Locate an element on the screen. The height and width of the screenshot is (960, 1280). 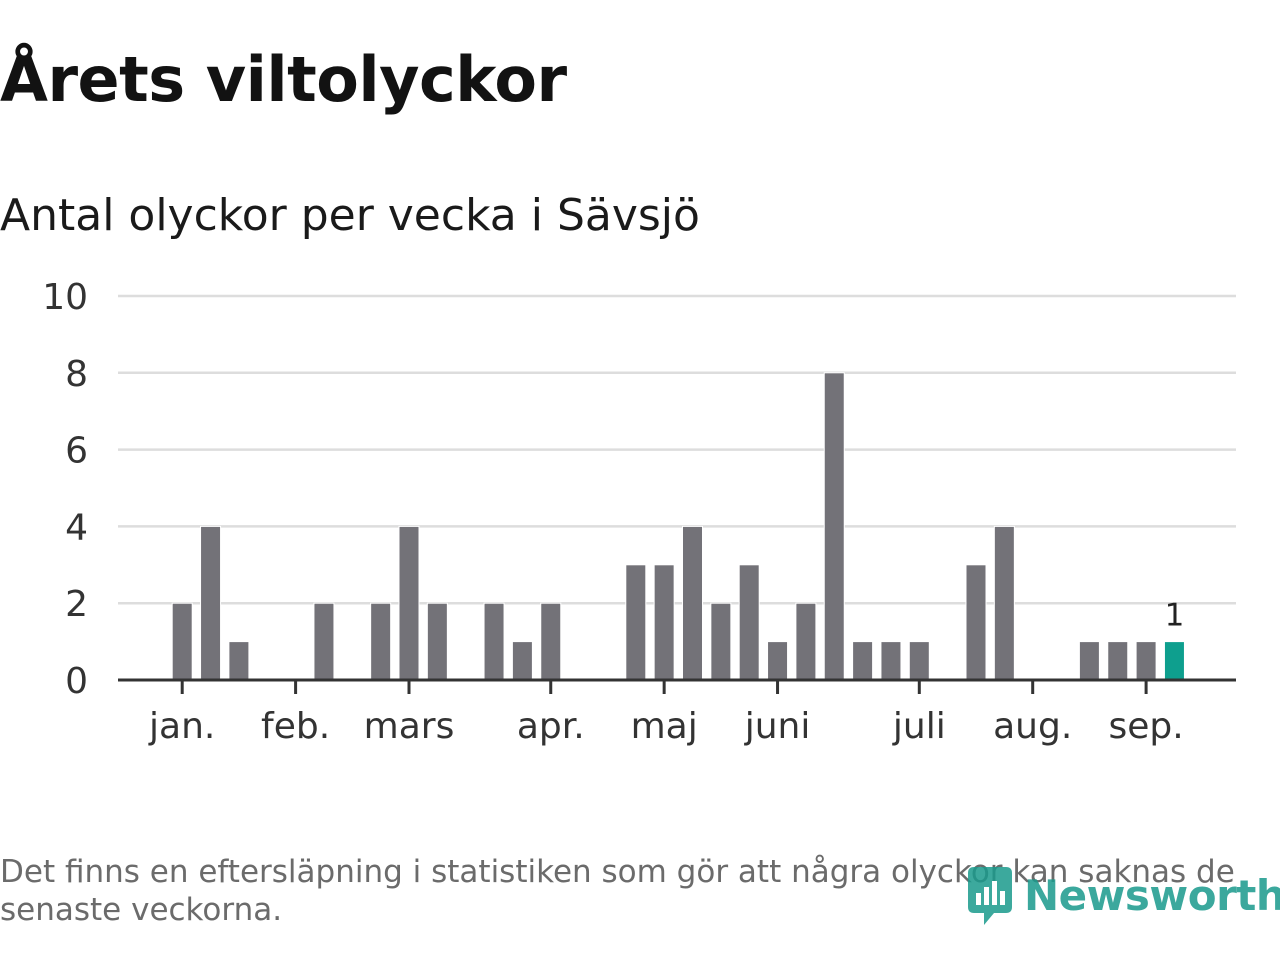
bar-current-week is located at coordinates (1174, 661).